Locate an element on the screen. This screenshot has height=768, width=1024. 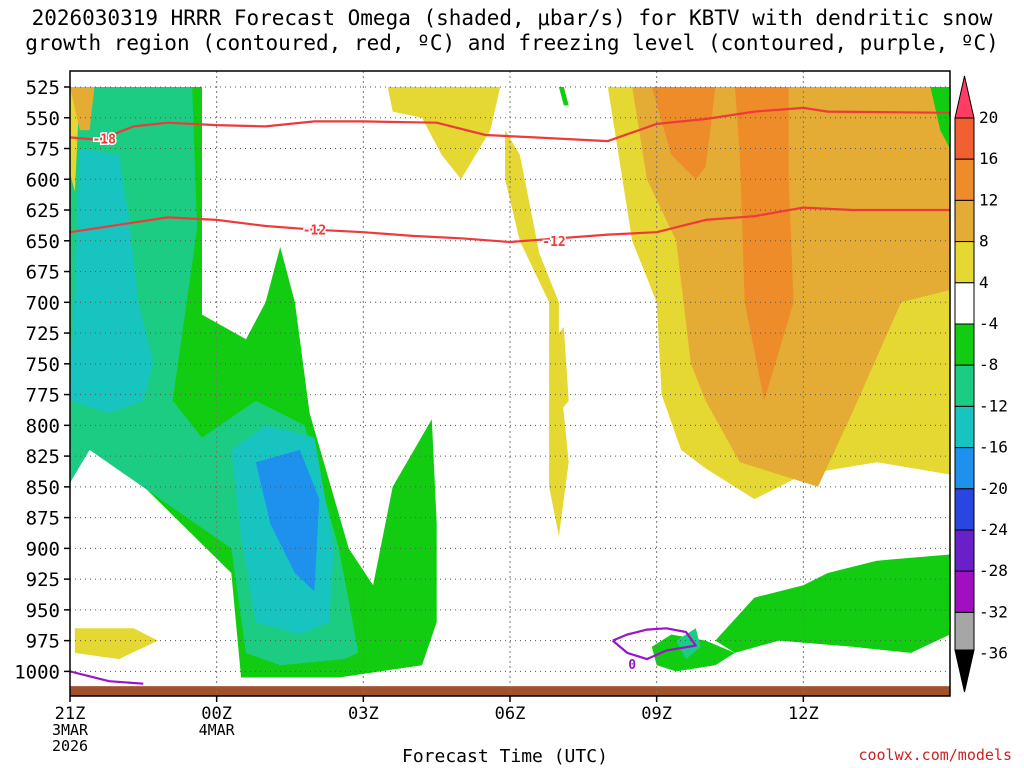
colorbar-label: 16 is located at coordinates (988, 158).